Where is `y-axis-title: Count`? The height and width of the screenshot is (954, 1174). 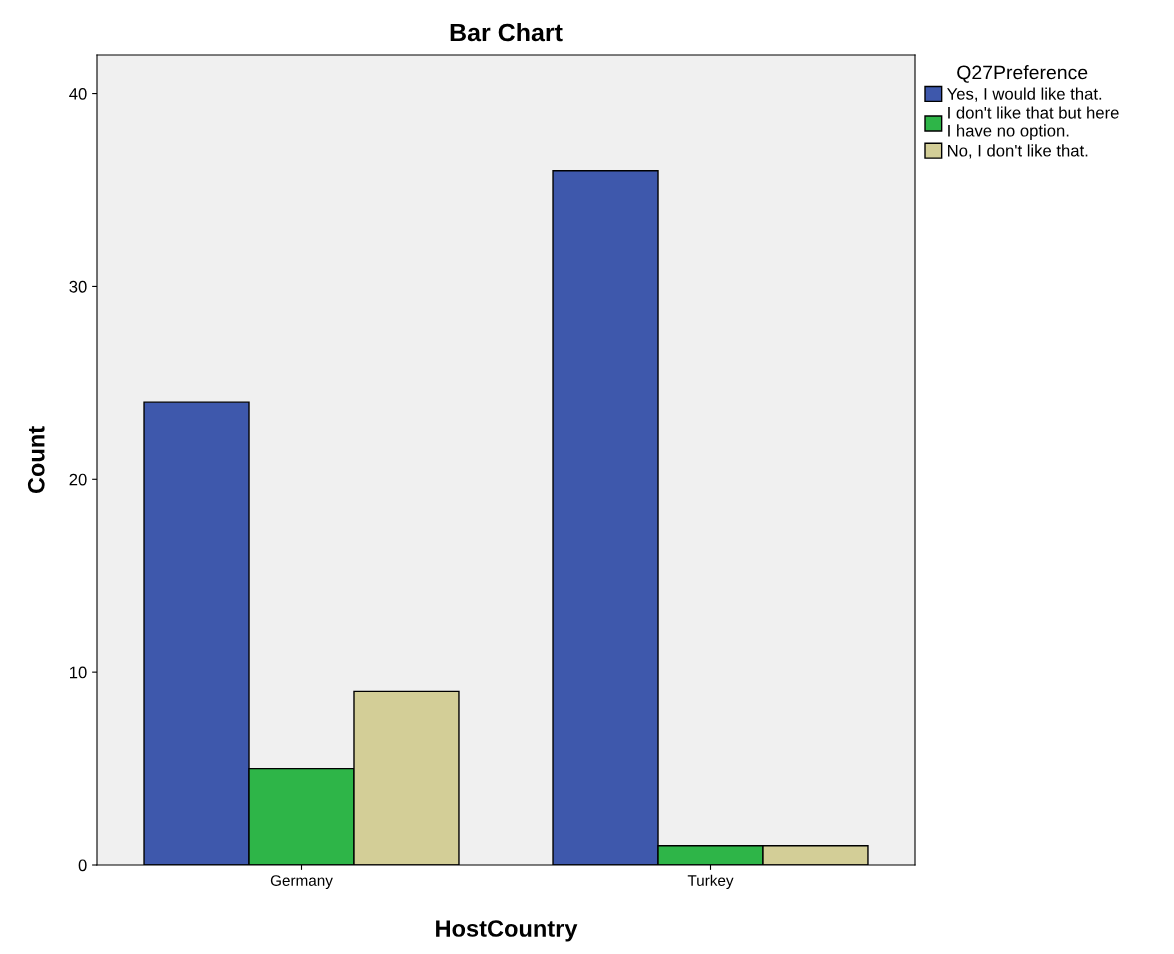 y-axis-title: Count is located at coordinates (36, 460).